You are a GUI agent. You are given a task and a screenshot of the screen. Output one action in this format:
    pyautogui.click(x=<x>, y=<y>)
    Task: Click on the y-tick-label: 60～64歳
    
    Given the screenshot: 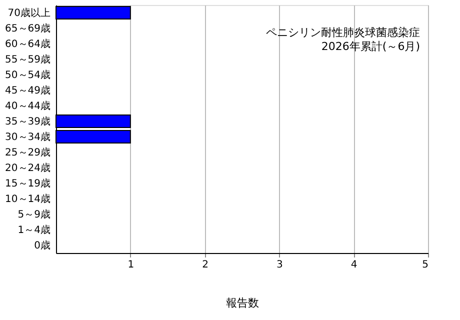 What is the action you would take?
    pyautogui.click(x=27, y=44)
    